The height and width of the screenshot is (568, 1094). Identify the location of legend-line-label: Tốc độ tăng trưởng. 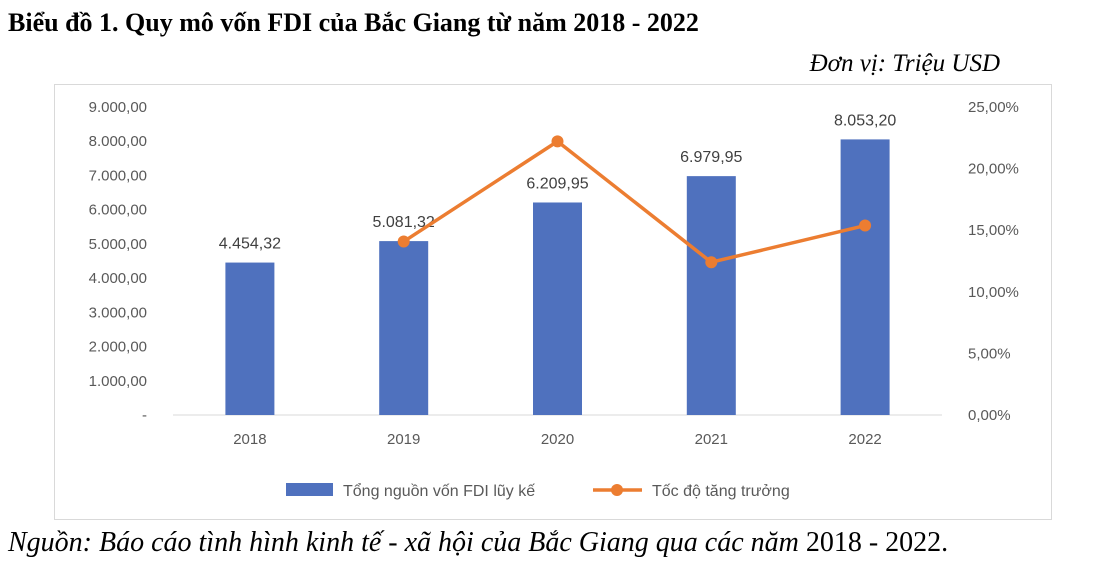
(721, 491).